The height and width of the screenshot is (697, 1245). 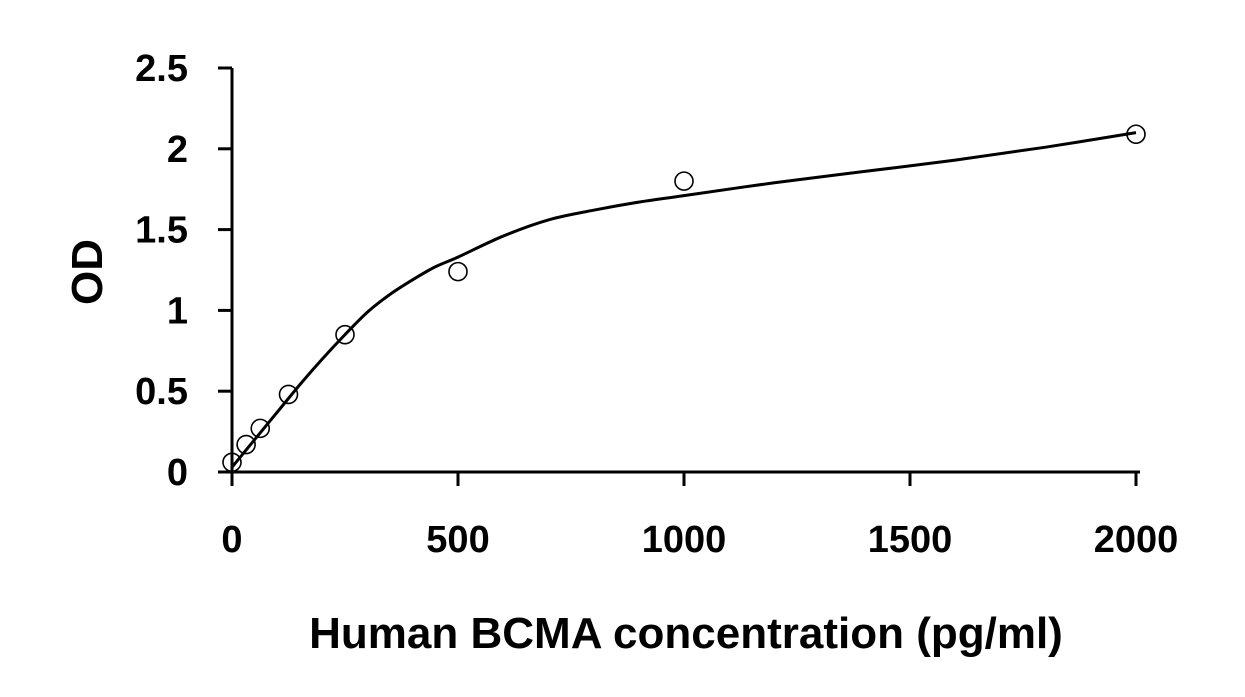 What do you see at coordinates (161, 231) in the screenshot?
I see `y-tick-label: 1.5` at bounding box center [161, 231].